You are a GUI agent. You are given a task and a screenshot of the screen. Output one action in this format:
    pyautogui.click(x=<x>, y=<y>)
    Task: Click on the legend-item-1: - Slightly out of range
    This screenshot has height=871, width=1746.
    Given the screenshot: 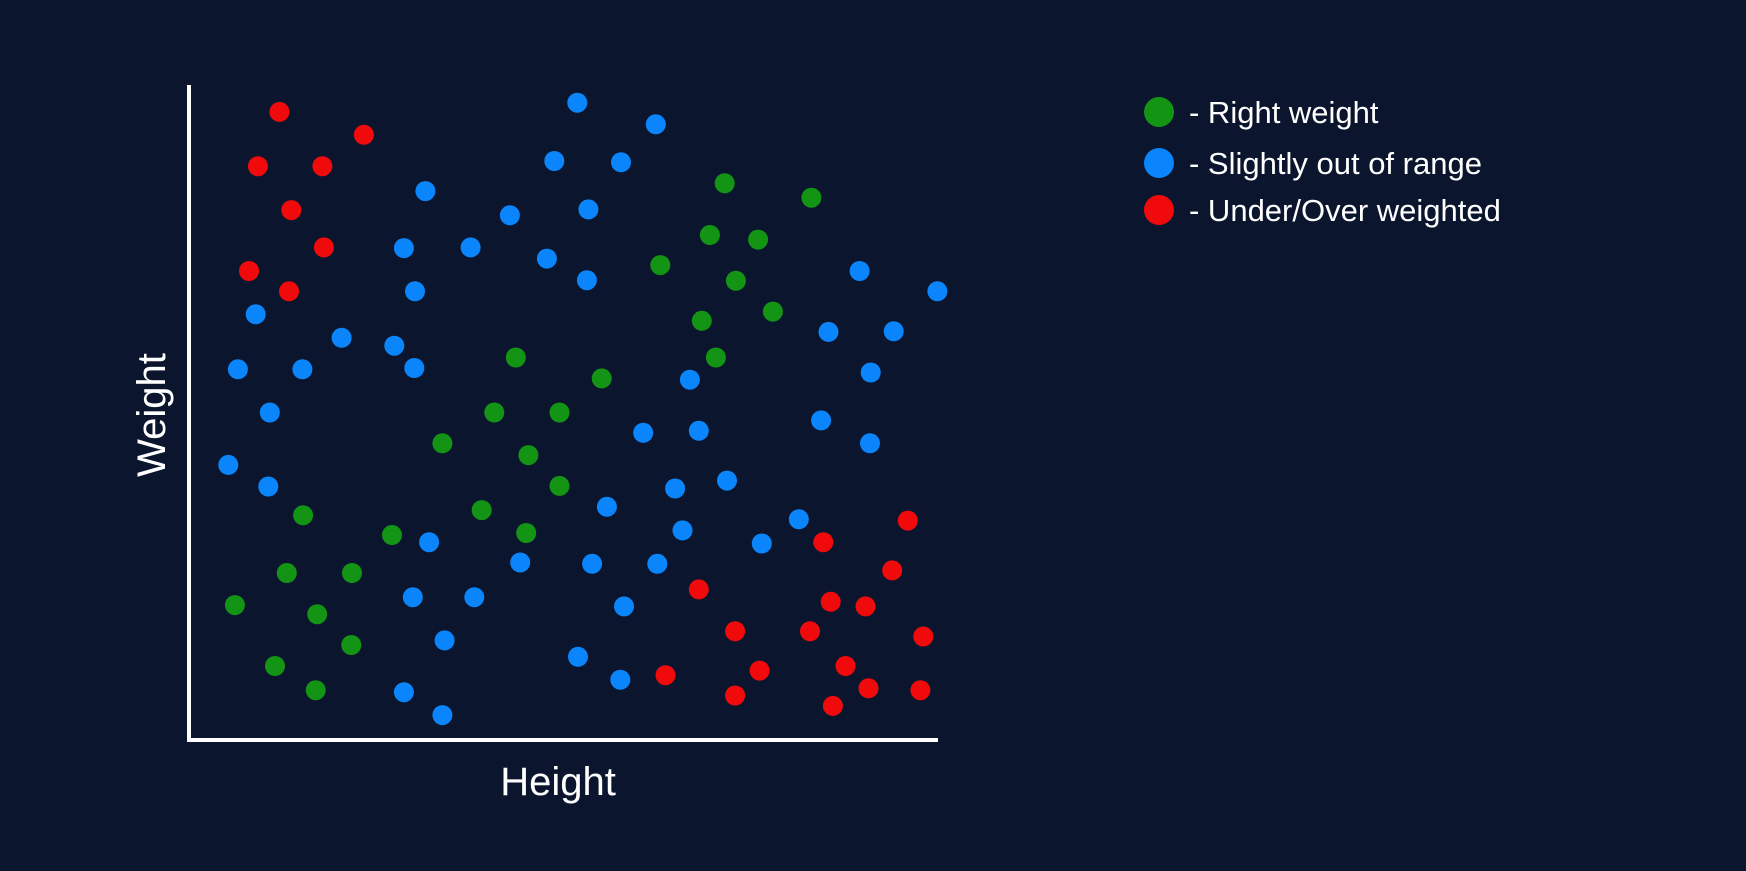 What is the action you would take?
    pyautogui.click(x=1313, y=163)
    